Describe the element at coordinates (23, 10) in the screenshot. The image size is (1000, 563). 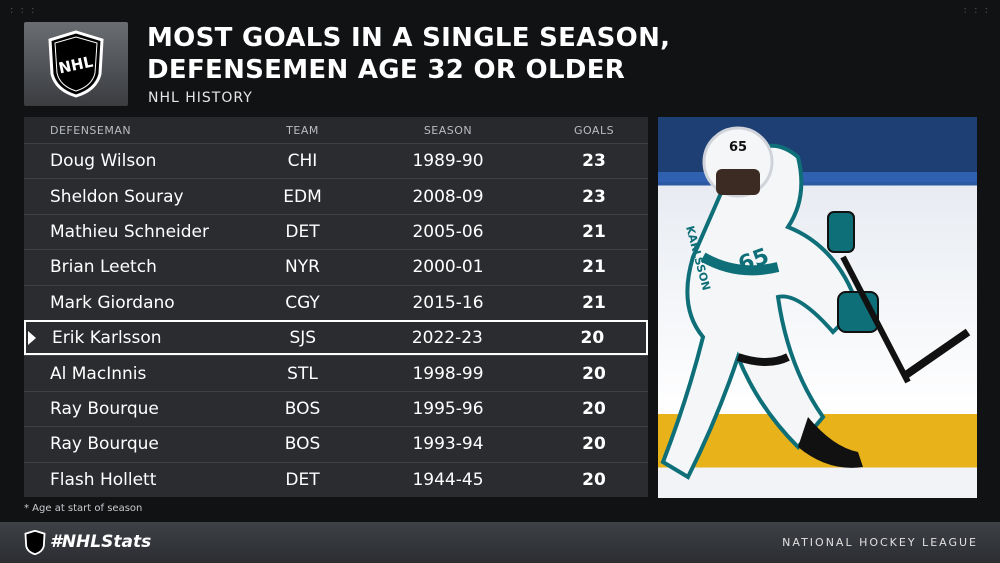
I see `corner-dots-left: :` at that location.